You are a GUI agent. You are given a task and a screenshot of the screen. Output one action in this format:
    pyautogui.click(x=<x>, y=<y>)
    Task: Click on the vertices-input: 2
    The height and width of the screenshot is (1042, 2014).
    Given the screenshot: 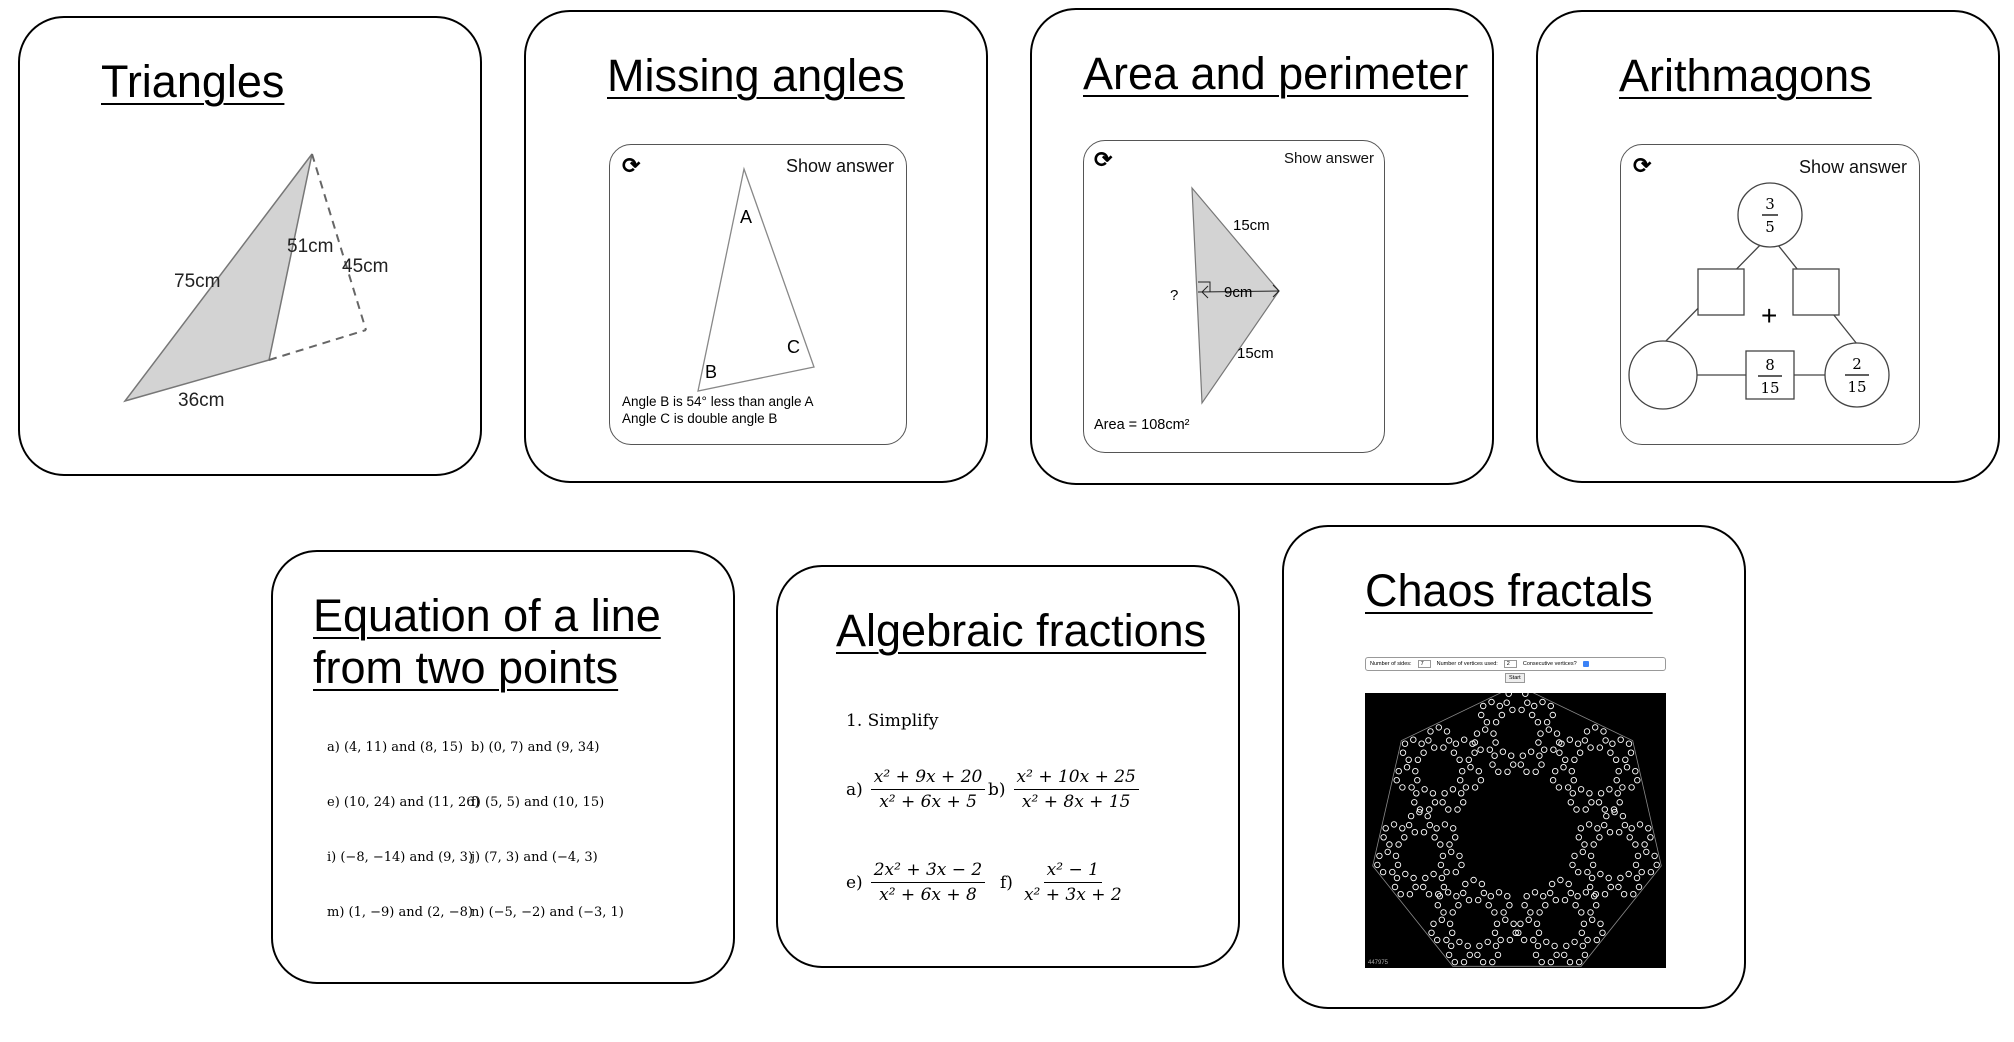 What is the action you would take?
    pyautogui.click(x=1510, y=664)
    